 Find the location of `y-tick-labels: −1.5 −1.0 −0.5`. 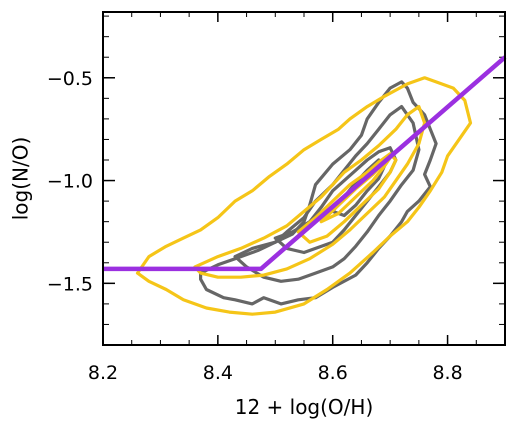

y-tick-labels: −1.5 −1.0 −0.5 is located at coordinates (70, 182).